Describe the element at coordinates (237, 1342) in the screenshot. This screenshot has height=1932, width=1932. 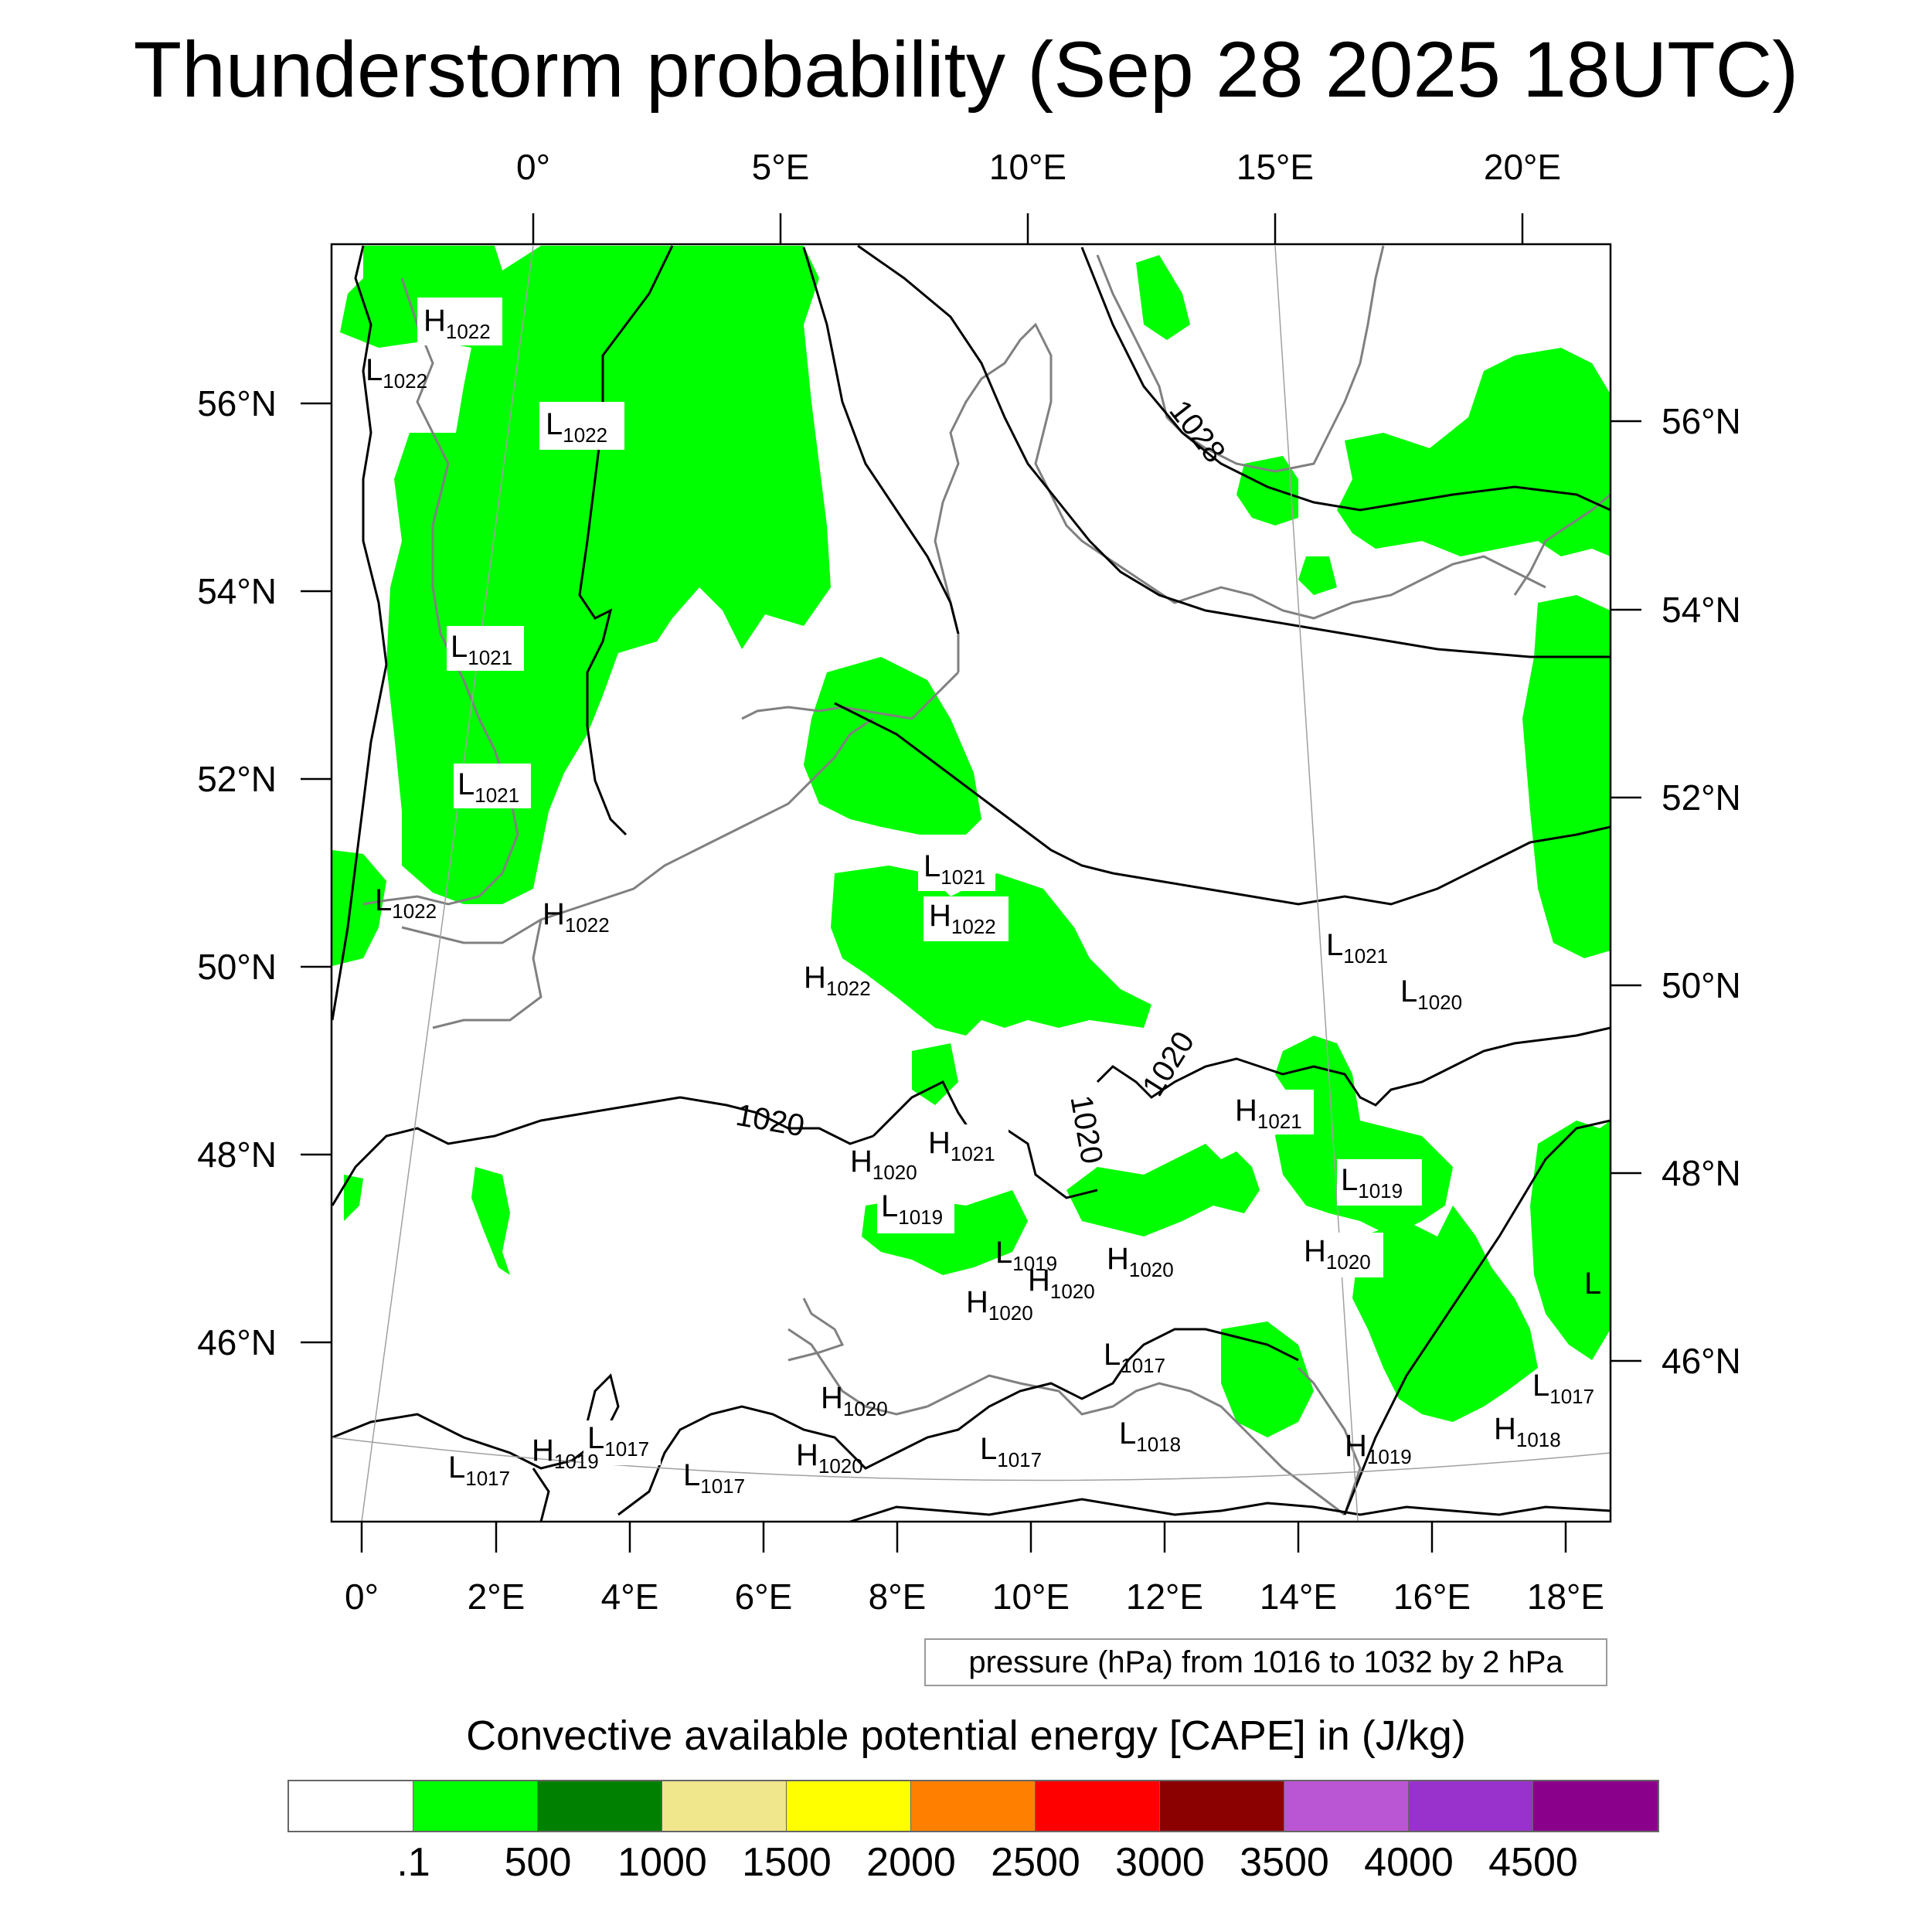
I see `left-axis-label-46n: 46°N` at that location.